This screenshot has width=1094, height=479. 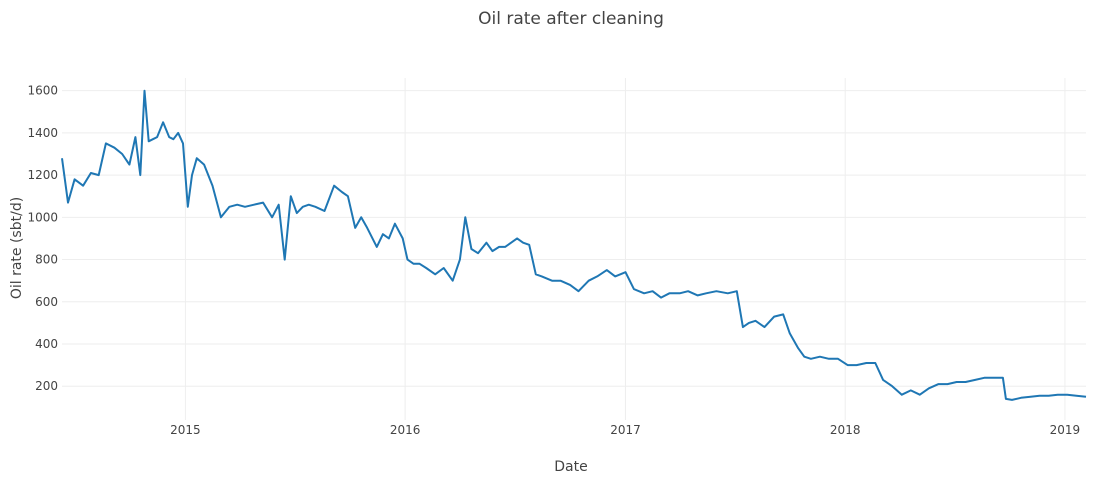 I want to click on x-tick-label: 2017, so click(x=625, y=430).